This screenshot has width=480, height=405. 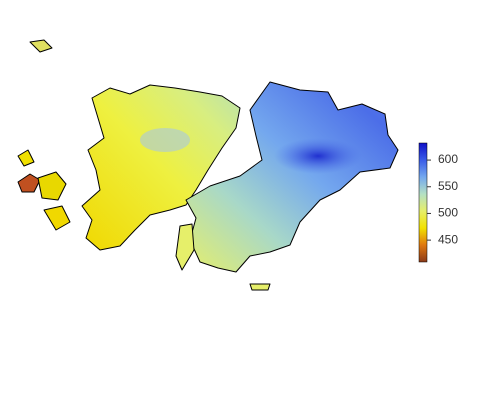 I want to click on tick-label: 450, so click(x=448, y=239).